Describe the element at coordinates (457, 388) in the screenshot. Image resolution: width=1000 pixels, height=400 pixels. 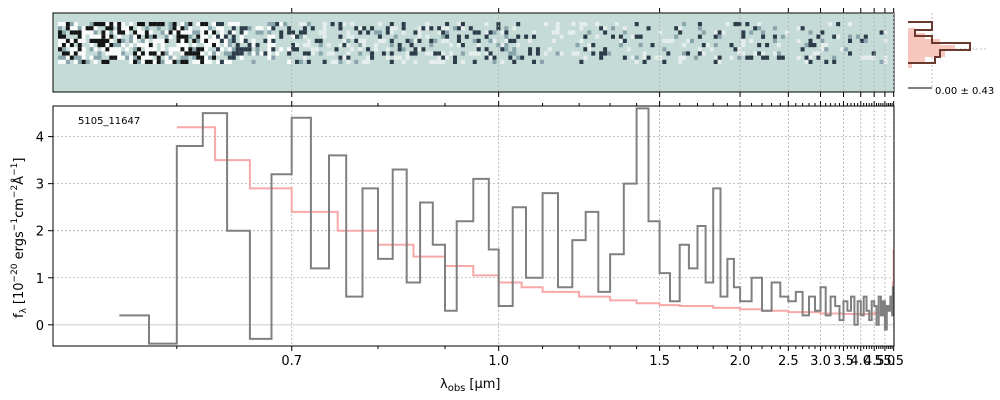
I see `x-axis-label-subscript: obs` at that location.